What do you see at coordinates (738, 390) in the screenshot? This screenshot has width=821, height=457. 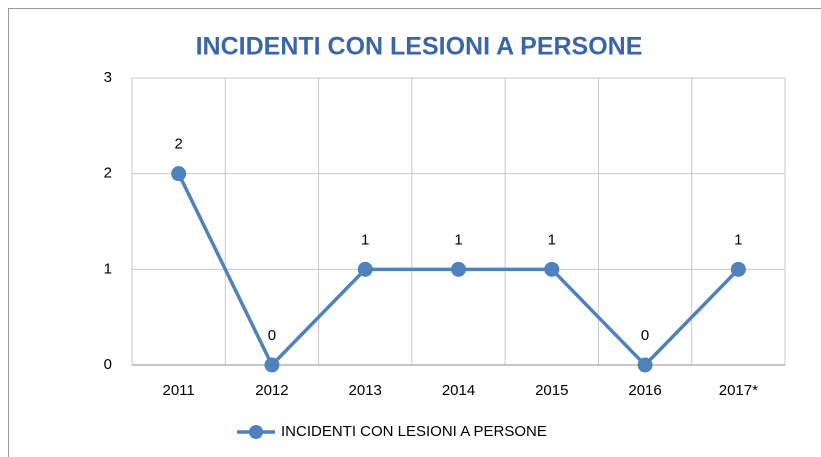 I see `x-tick-label: 2017*` at bounding box center [738, 390].